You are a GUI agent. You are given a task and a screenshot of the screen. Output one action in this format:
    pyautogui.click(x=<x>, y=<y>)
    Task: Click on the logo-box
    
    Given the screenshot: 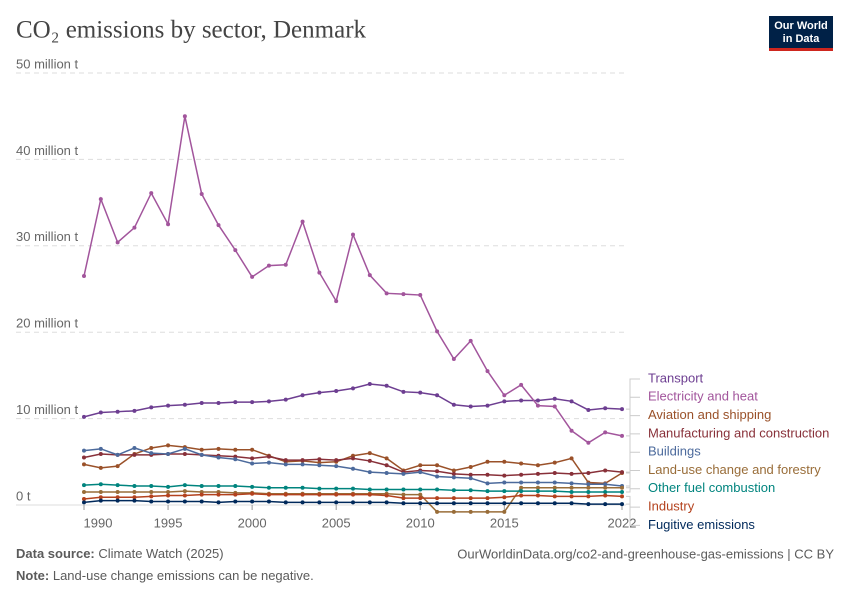 What is the action you would take?
    pyautogui.click(x=801, y=33)
    